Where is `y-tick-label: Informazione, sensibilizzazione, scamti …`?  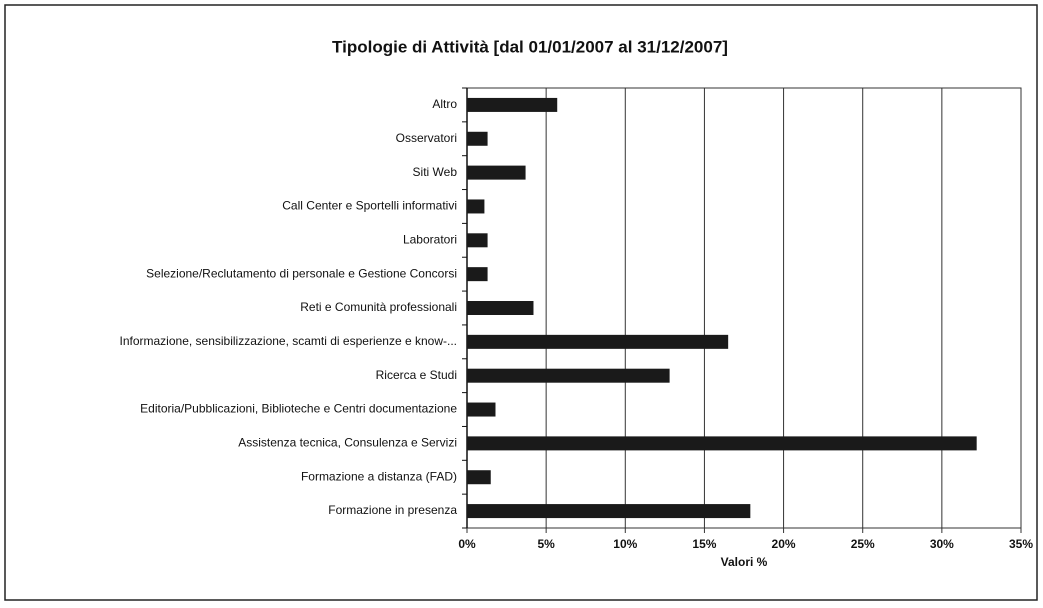
y-tick-label: Informazione, sensibilizzazione, scamti … is located at coordinates (289, 341).